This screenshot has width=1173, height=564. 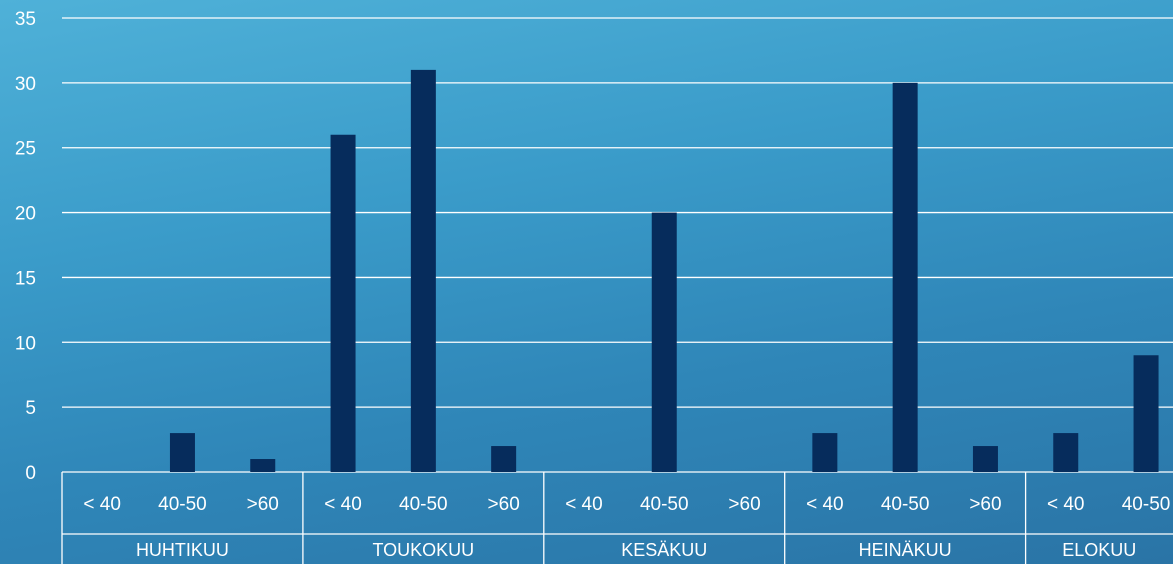 What do you see at coordinates (664, 550) in the screenshot?
I see `x-group-label: KESÄKUU` at bounding box center [664, 550].